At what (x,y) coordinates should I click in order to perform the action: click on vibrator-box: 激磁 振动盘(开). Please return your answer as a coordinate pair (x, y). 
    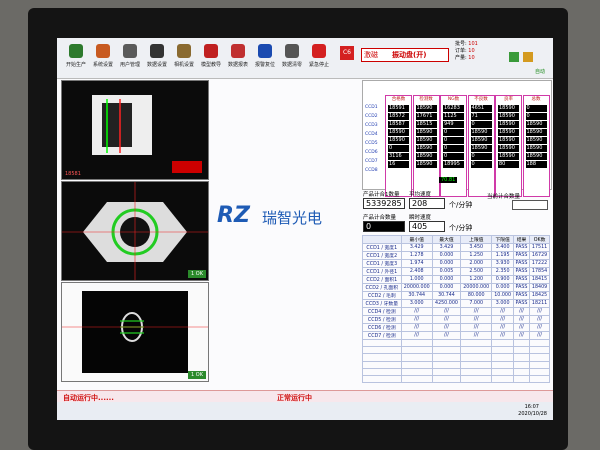
    Looking at the image, I should click on (405, 55).